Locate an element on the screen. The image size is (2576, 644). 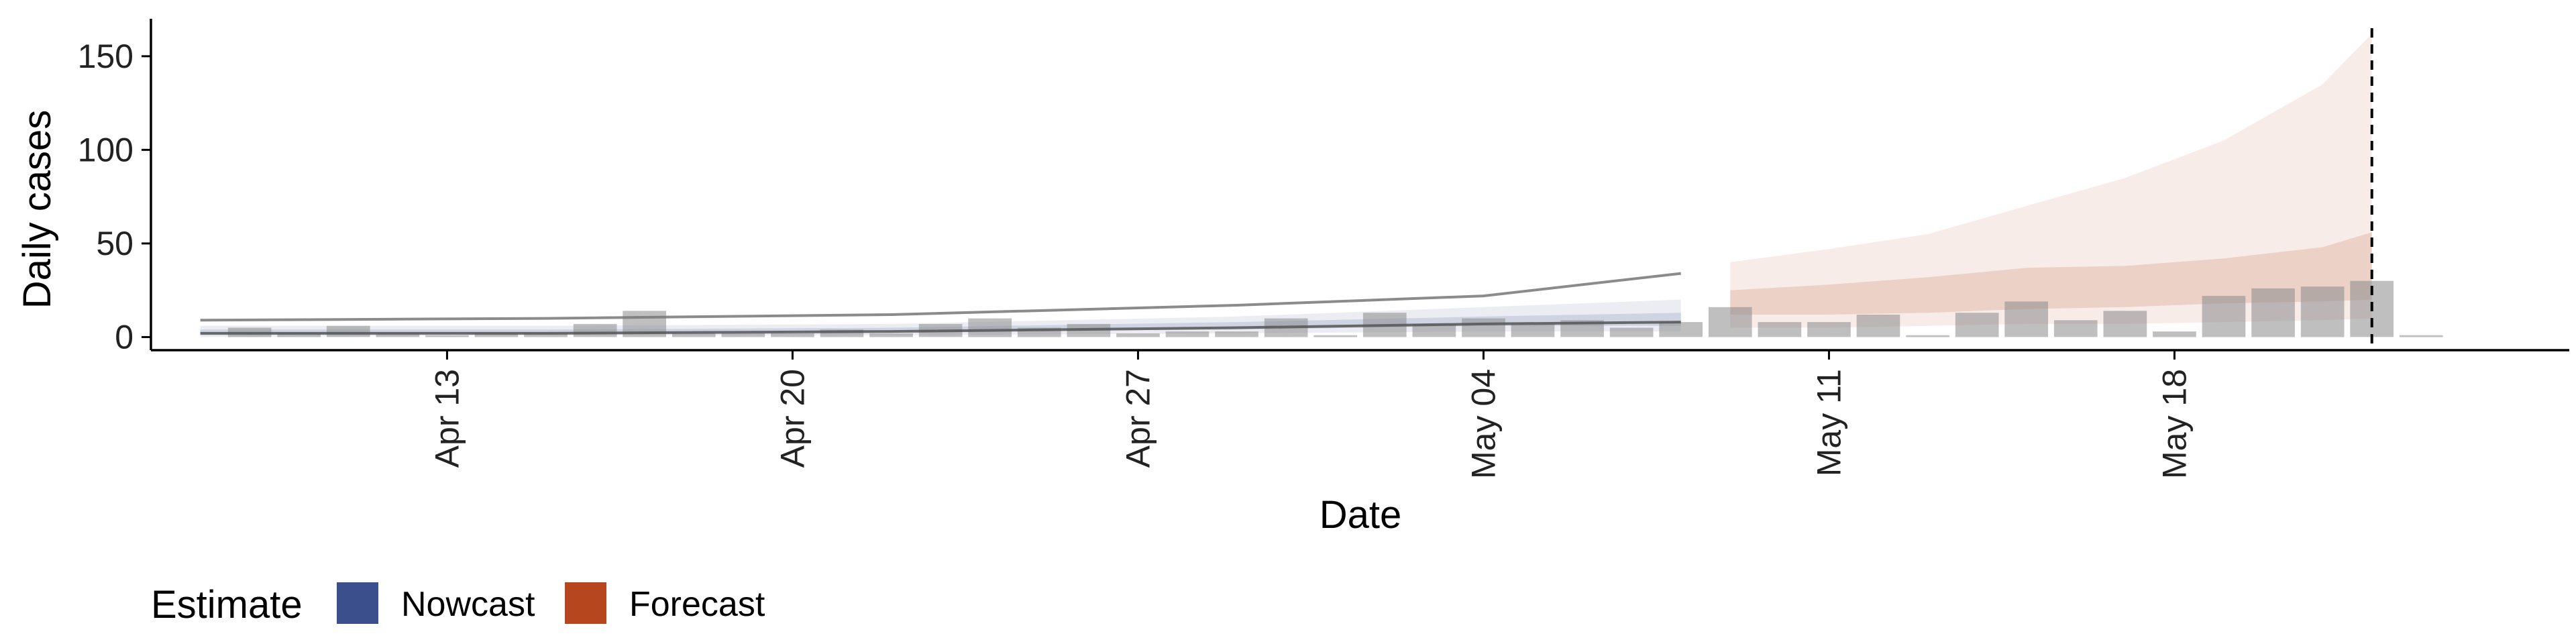
x-tick-label: Apr 20 is located at coordinates (792, 418).